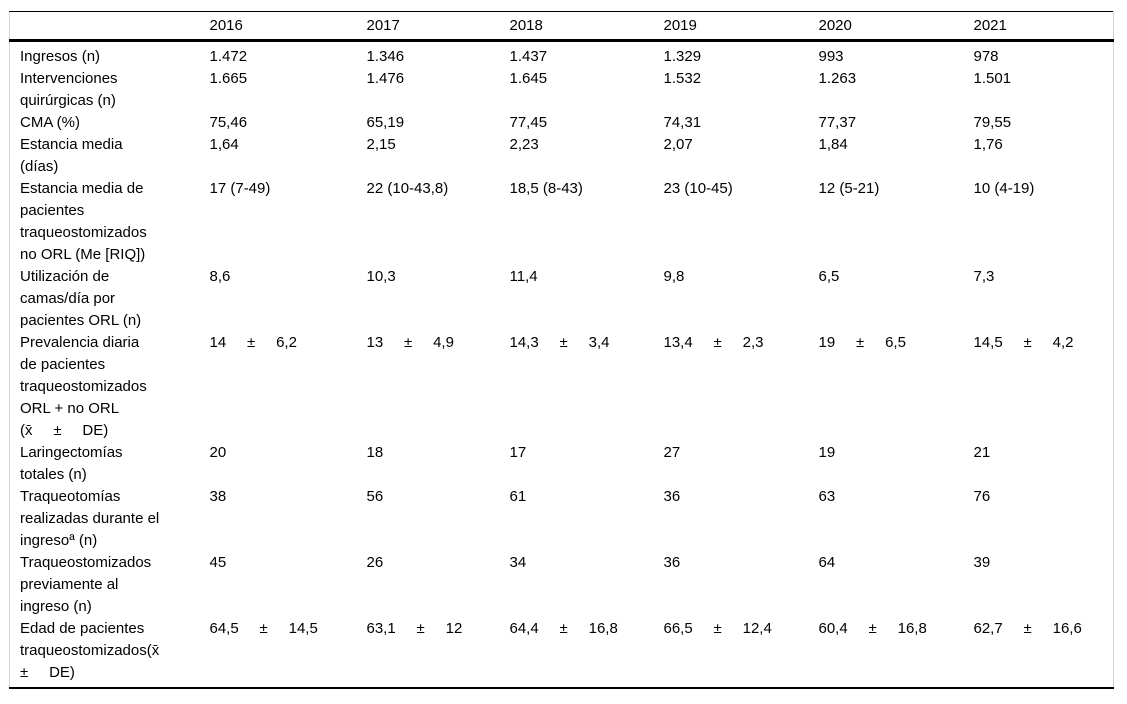 The height and width of the screenshot is (704, 1127). Describe the element at coordinates (240, 188) in the screenshot. I see `value-cell: 17 (7-49)` at that location.